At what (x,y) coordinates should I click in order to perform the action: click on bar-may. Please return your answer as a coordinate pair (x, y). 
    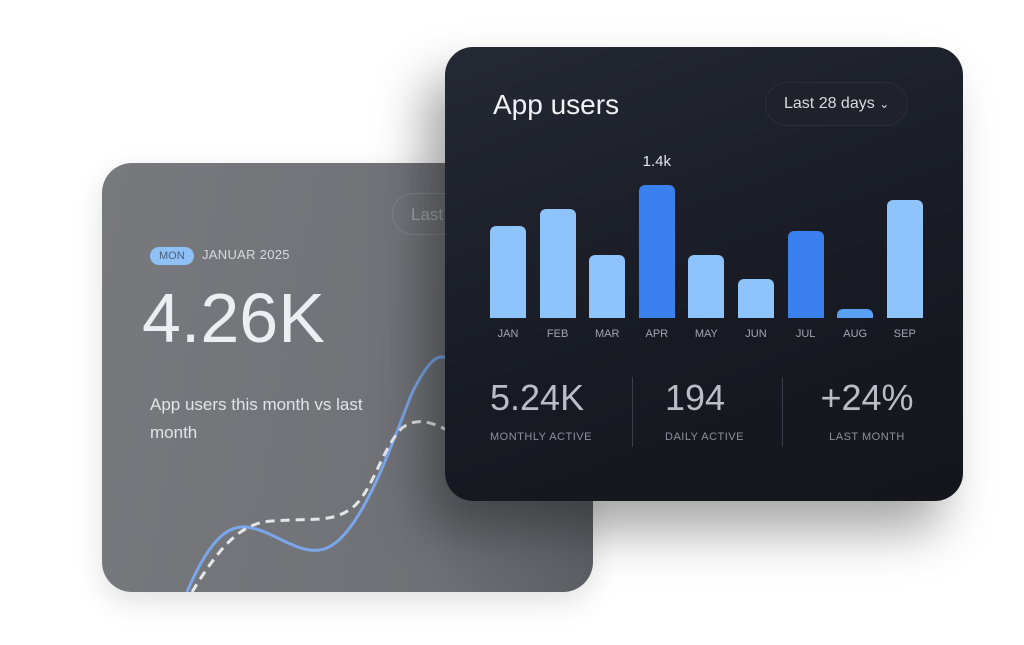
    Looking at the image, I should click on (706, 286).